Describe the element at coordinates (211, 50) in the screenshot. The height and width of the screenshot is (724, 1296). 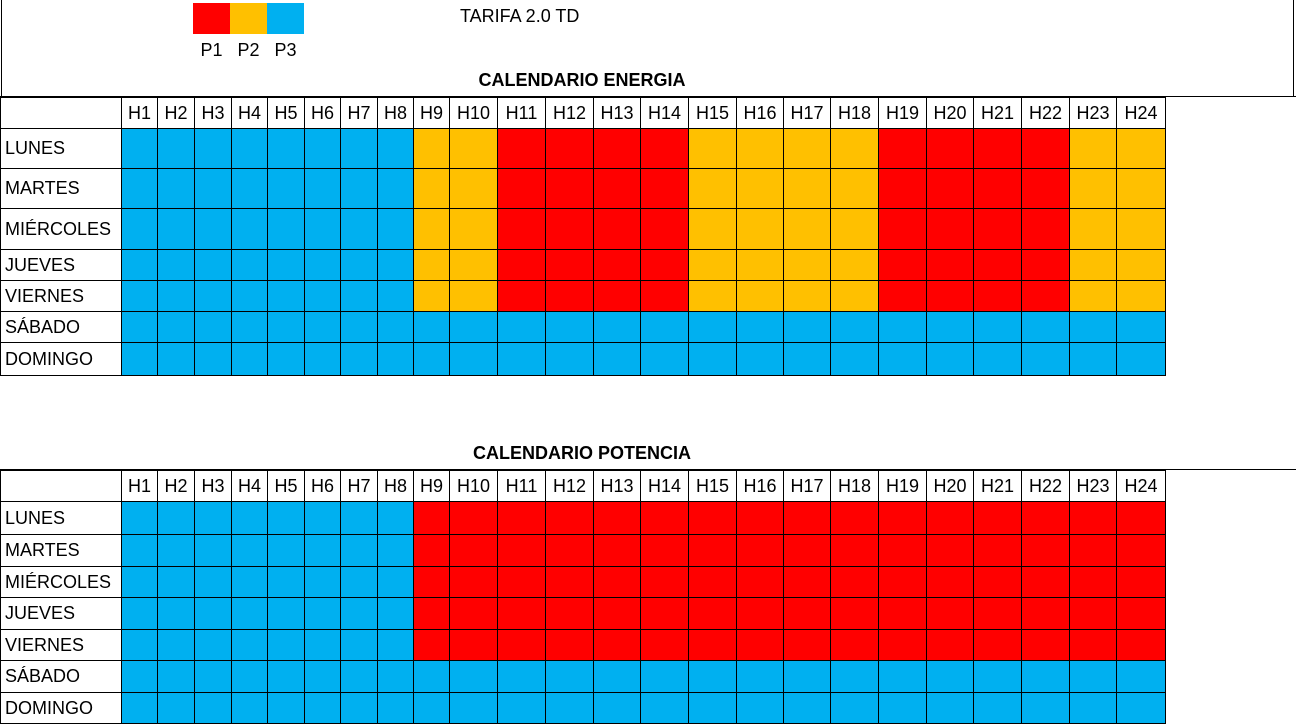
I see `legend-label: P1` at that location.